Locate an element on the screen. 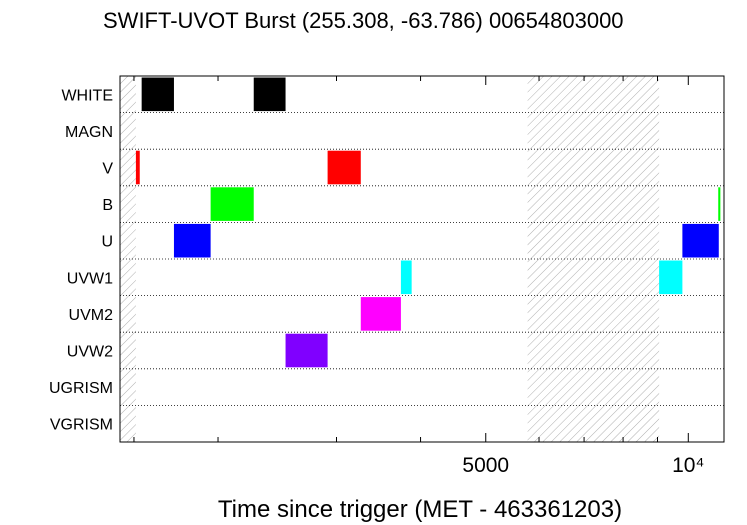 The height and width of the screenshot is (525, 747). category-label-ugrism: UGRISM is located at coordinates (81, 388).